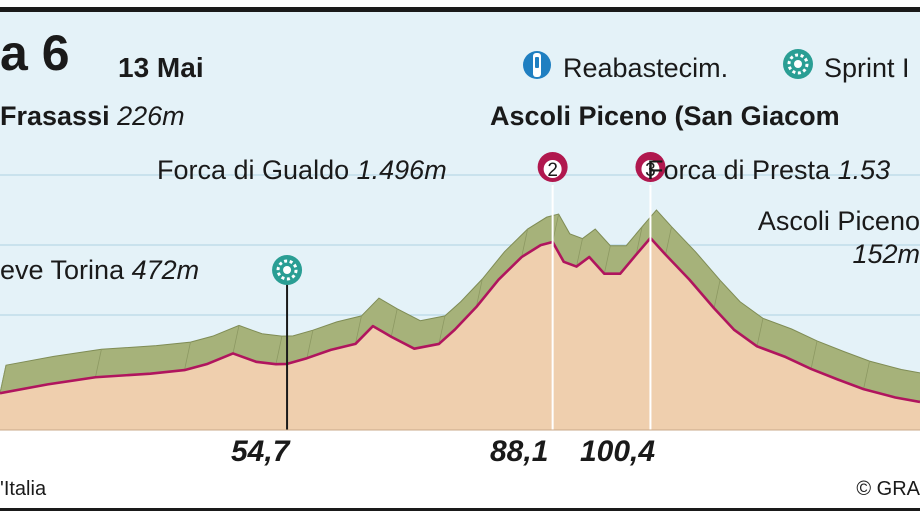 Image resolution: width=920 pixels, height=518 pixels. What do you see at coordinates (161, 67) in the screenshot?
I see `stage-date: 13 Mai` at bounding box center [161, 67].